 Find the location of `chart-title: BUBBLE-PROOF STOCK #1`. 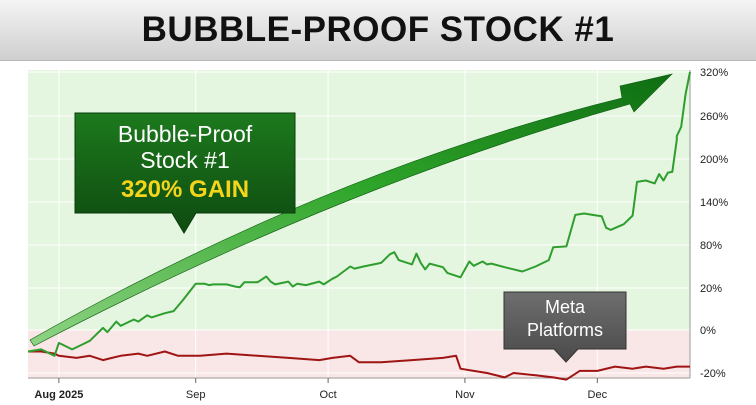

chart-title: BUBBLE-PROOF STOCK #1 is located at coordinates (378, 29).